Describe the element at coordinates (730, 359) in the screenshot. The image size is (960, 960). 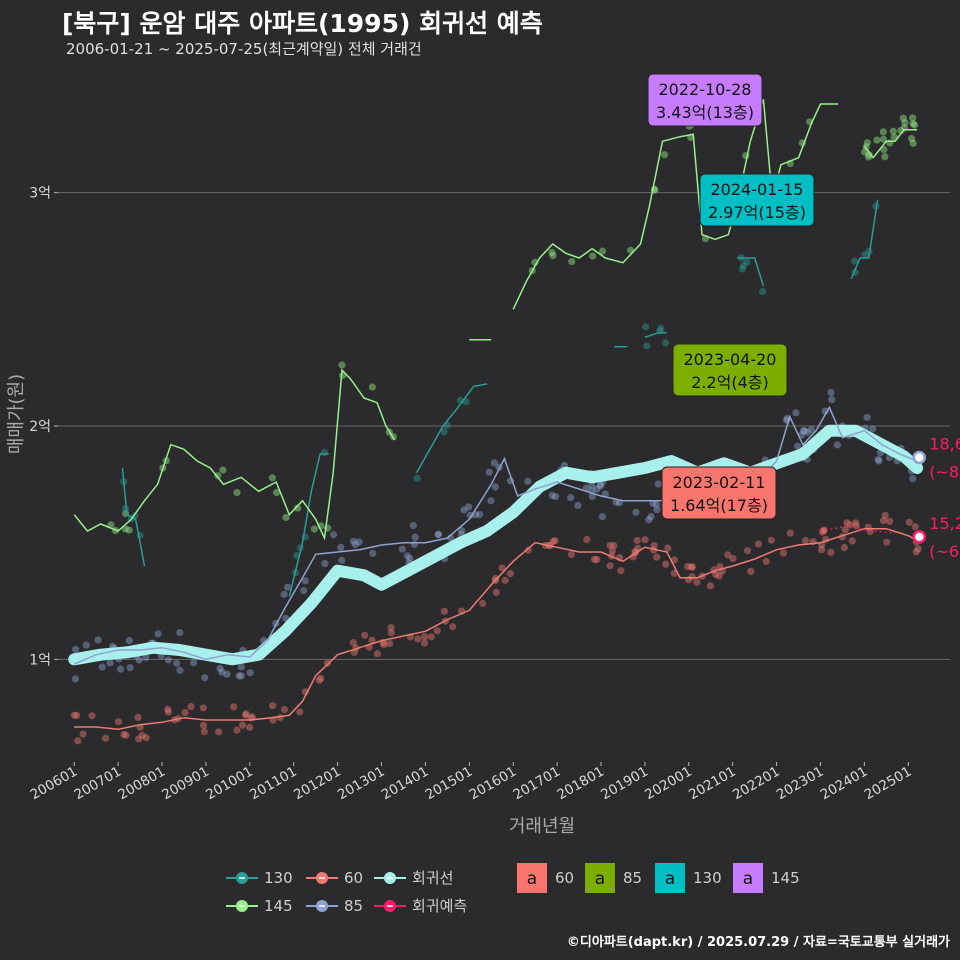
I see `annotation-date: 2023-04-20` at that location.